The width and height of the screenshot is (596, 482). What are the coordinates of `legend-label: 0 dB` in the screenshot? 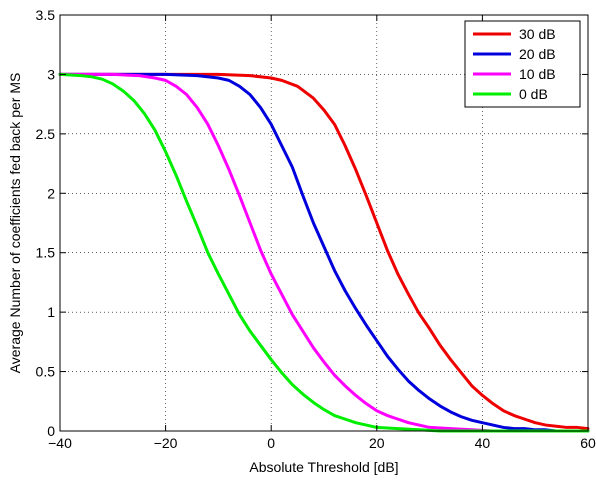 It's located at (533, 94).